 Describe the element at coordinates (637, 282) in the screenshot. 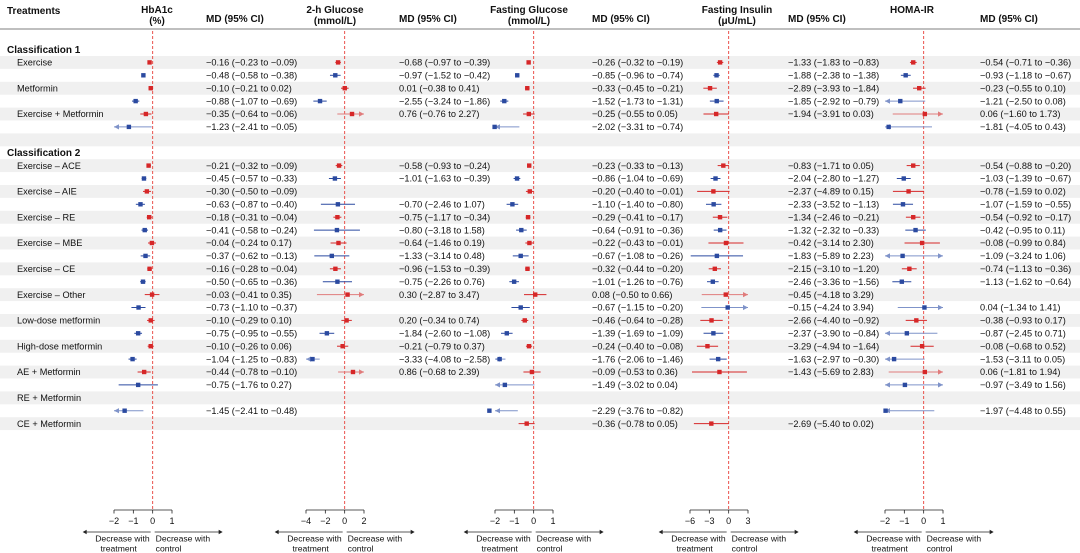

I see `md-ci-value: −1.01 (−1.26 to −0.76)` at that location.